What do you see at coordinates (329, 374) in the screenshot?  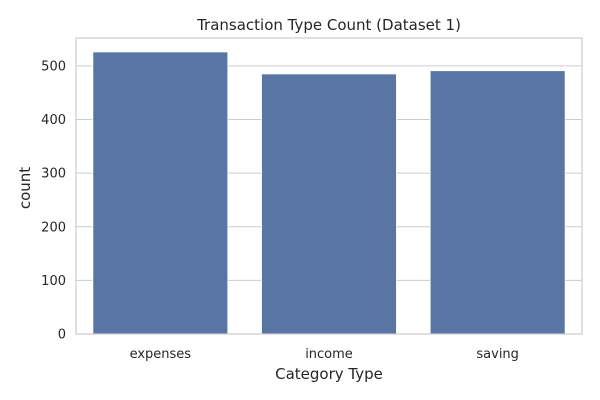 I see `x-axis-label: Category Type` at bounding box center [329, 374].